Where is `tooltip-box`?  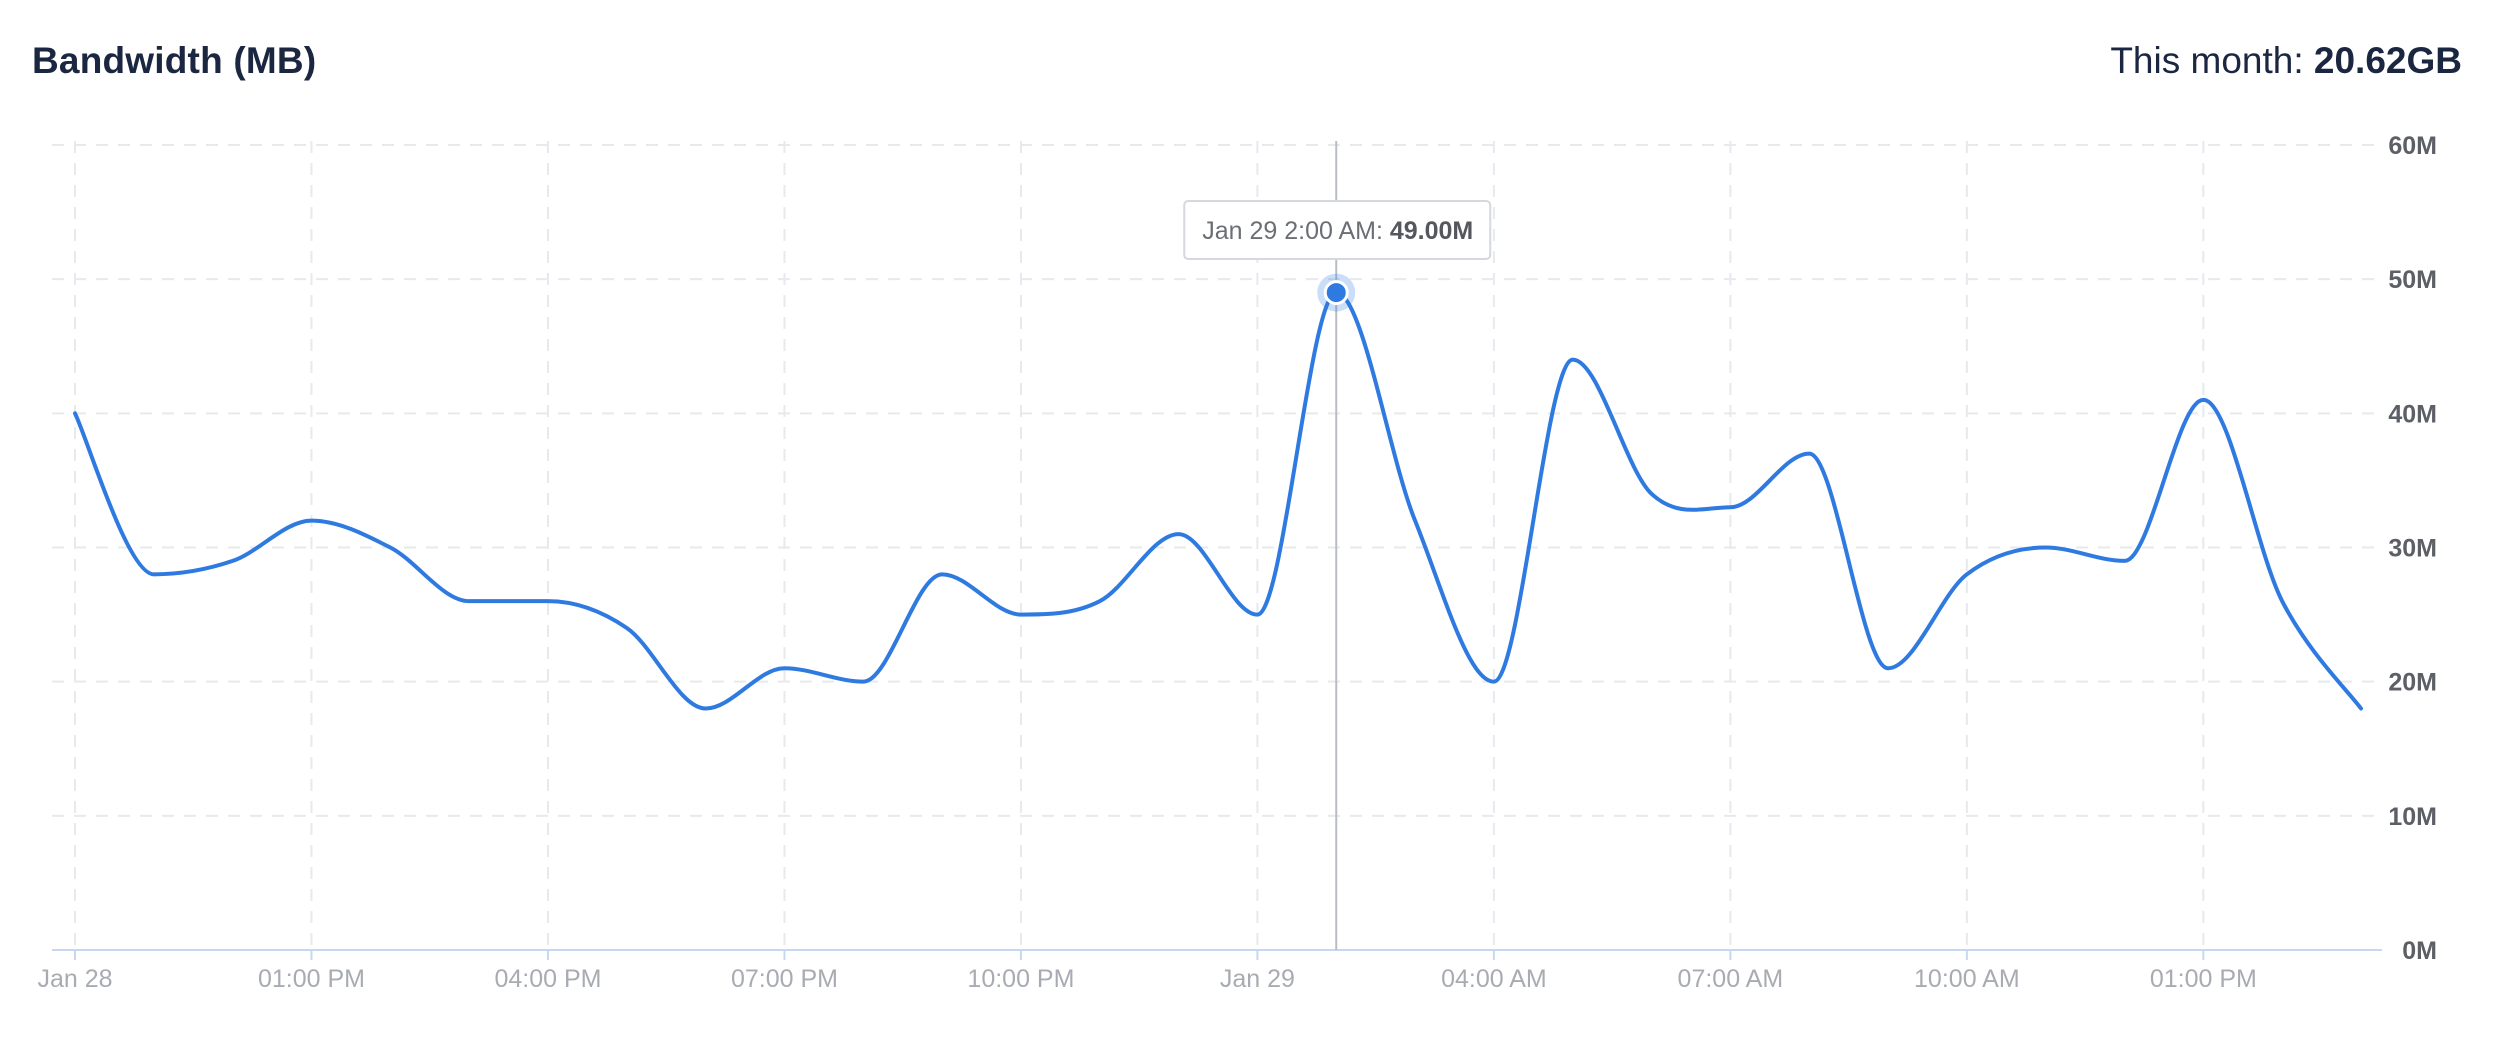
tooltip-box is located at coordinates (1337, 230).